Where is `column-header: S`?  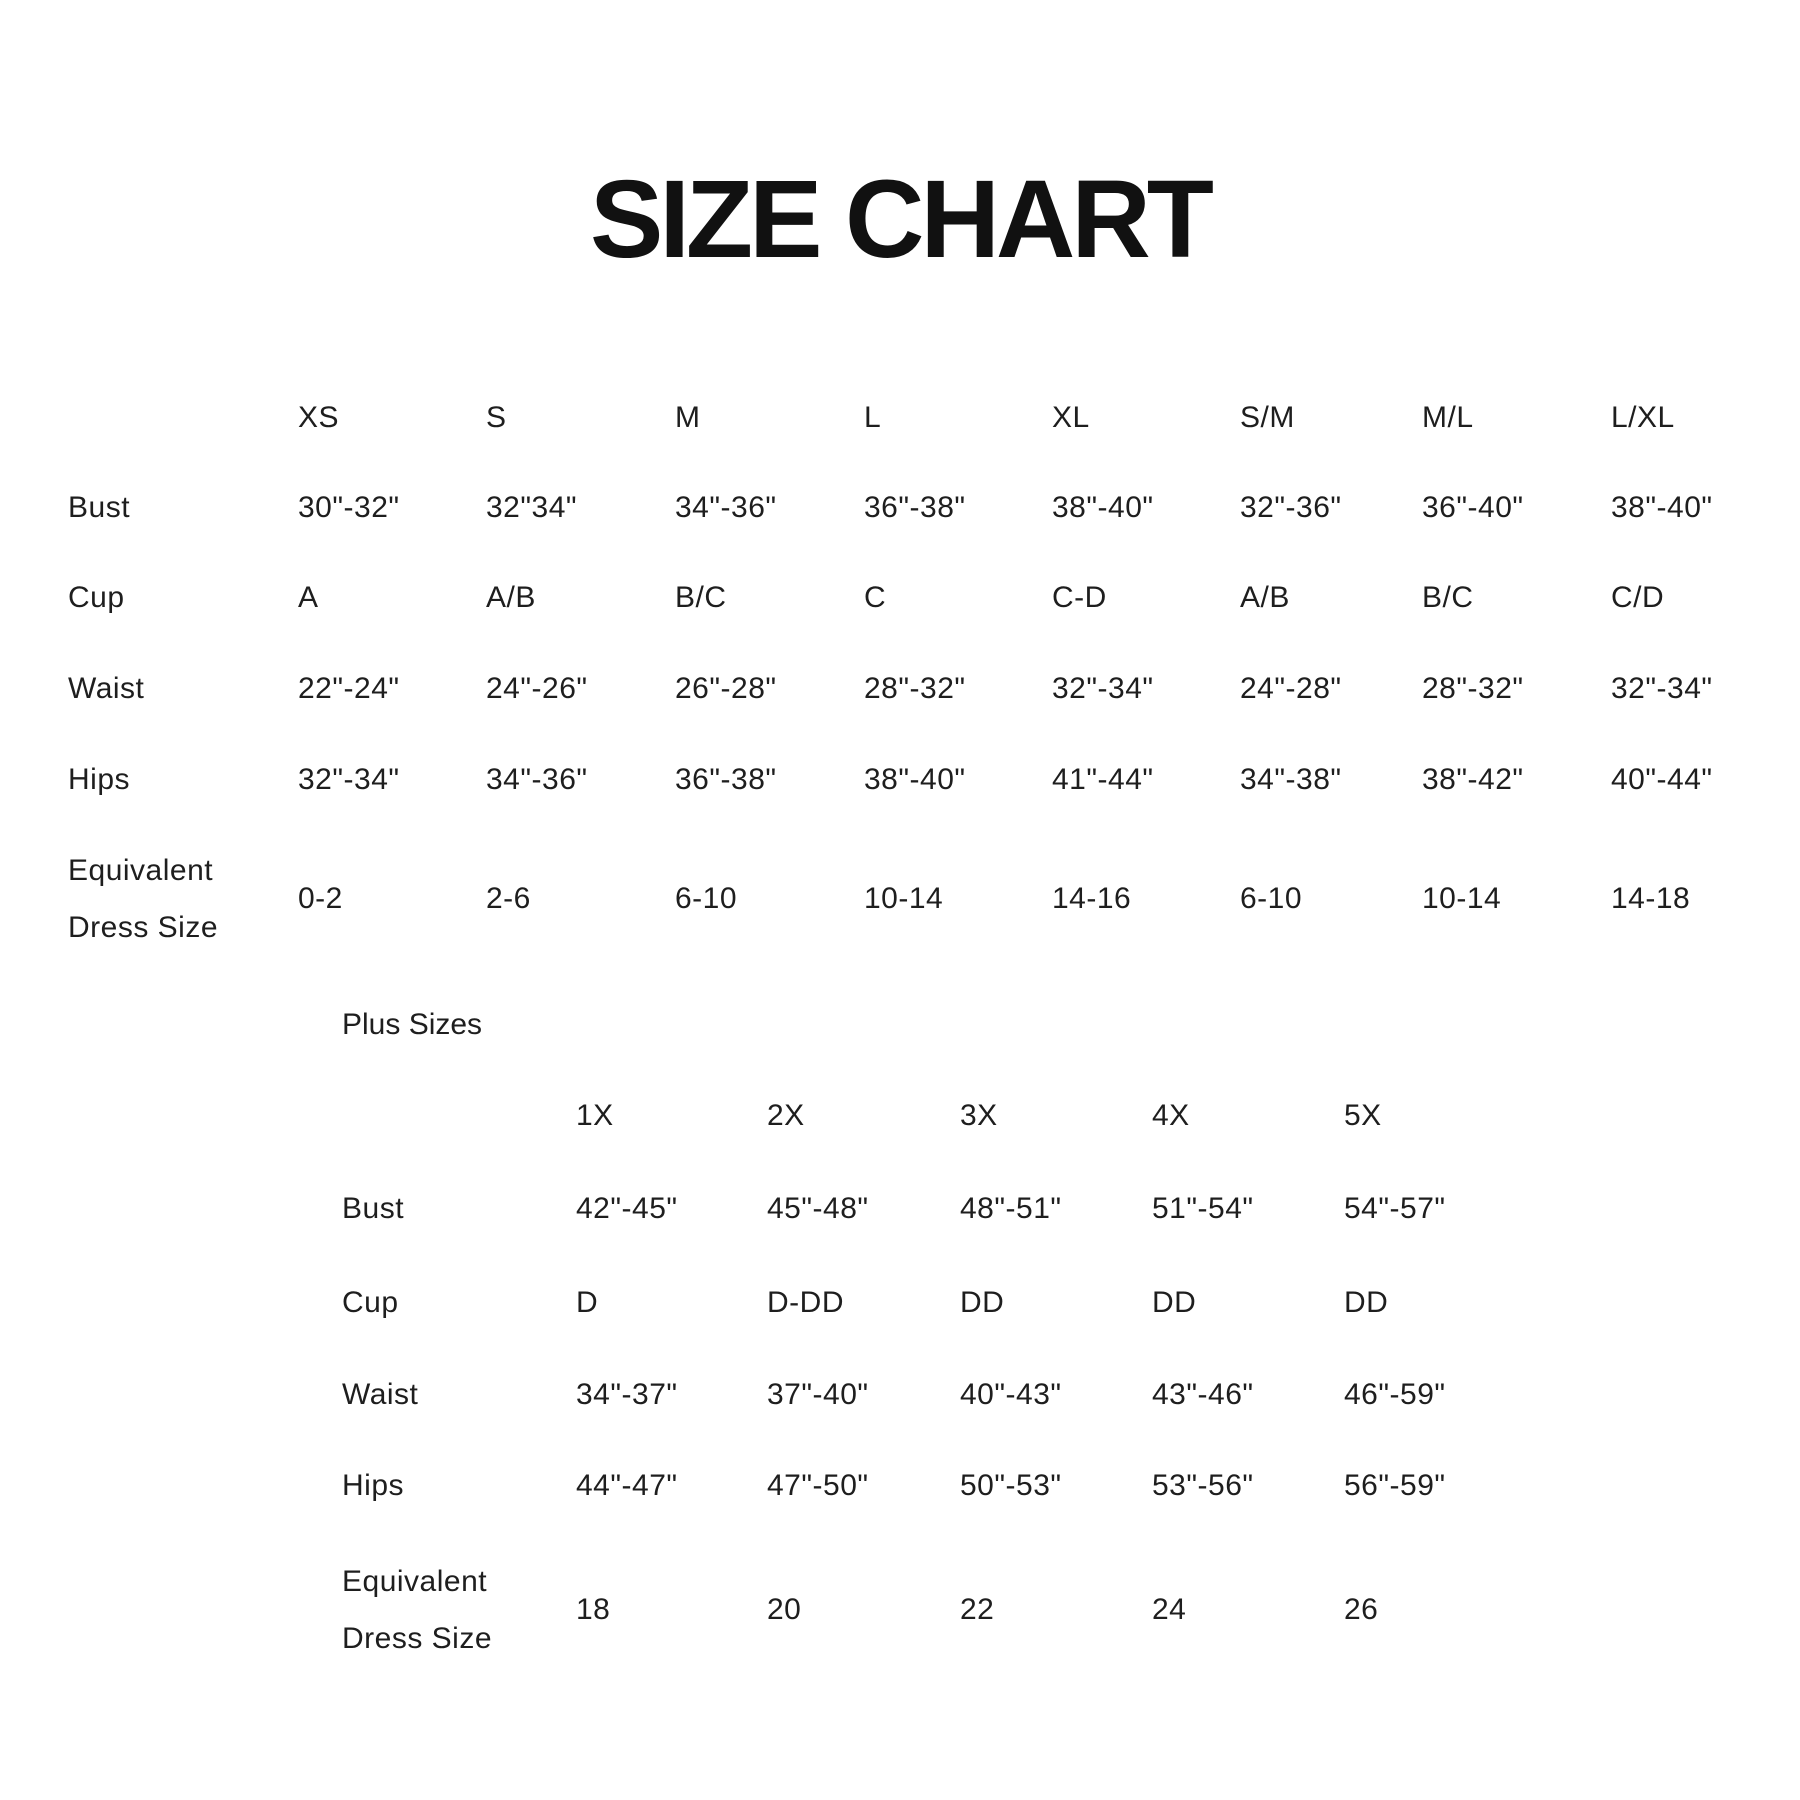 column-header: S is located at coordinates (496, 417).